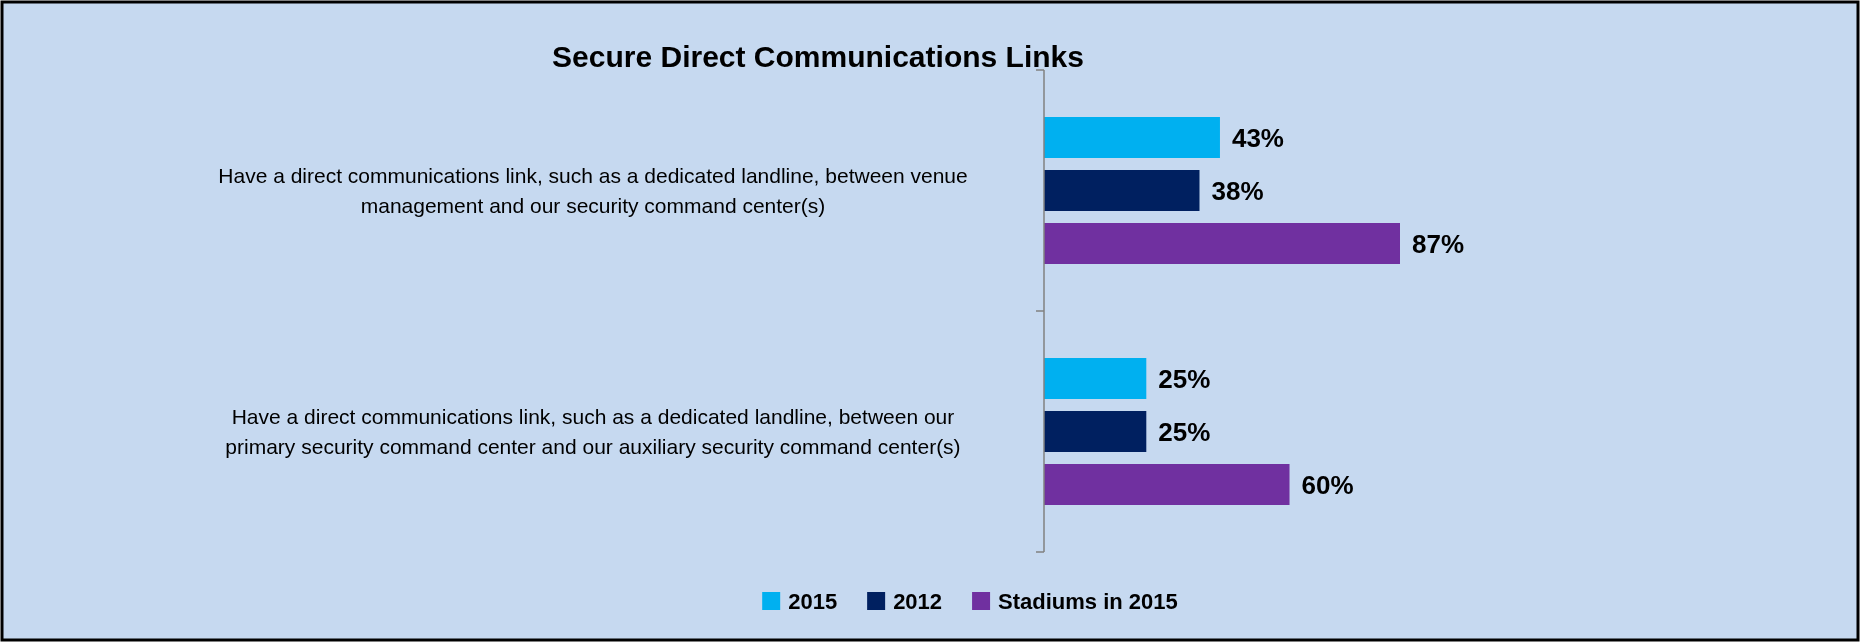 The image size is (1860, 642). I want to click on data-label: 38%, so click(1237, 190).